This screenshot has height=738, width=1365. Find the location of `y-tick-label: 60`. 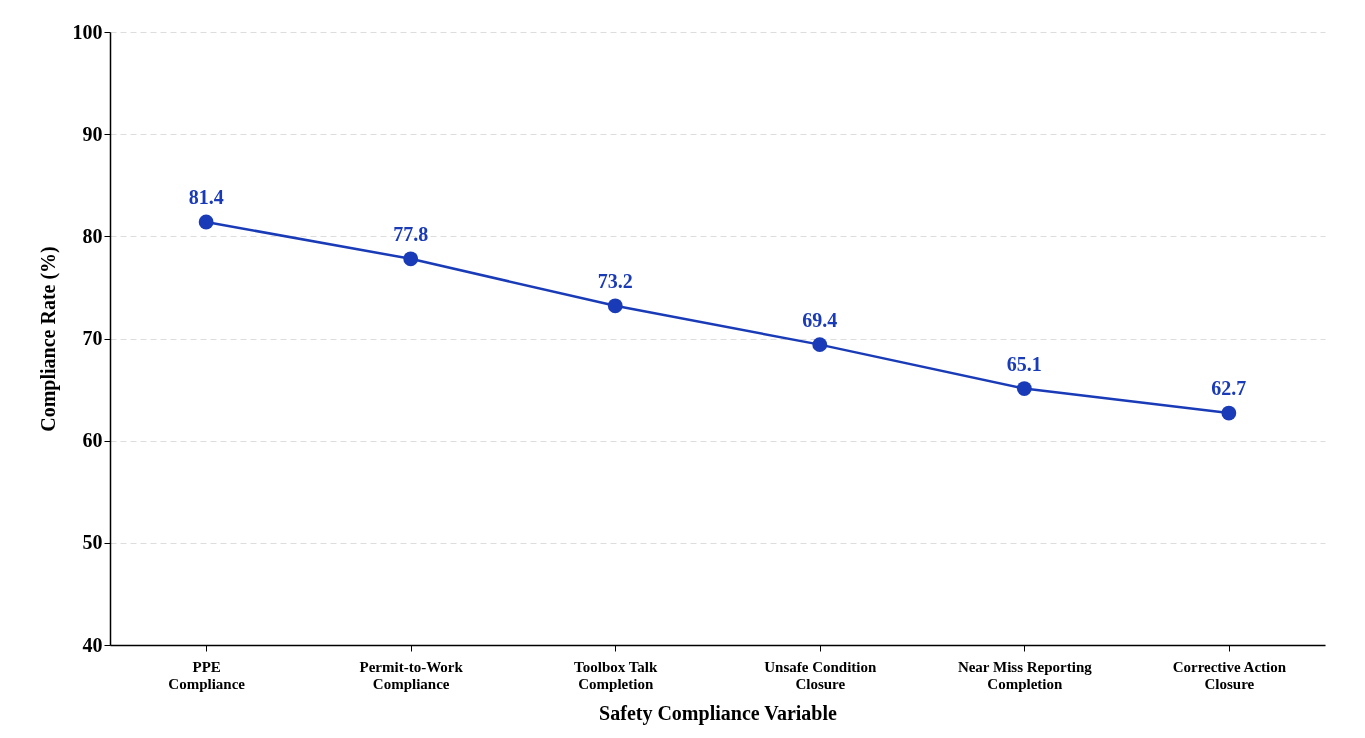

y-tick-label: 60 is located at coordinates (92, 440).